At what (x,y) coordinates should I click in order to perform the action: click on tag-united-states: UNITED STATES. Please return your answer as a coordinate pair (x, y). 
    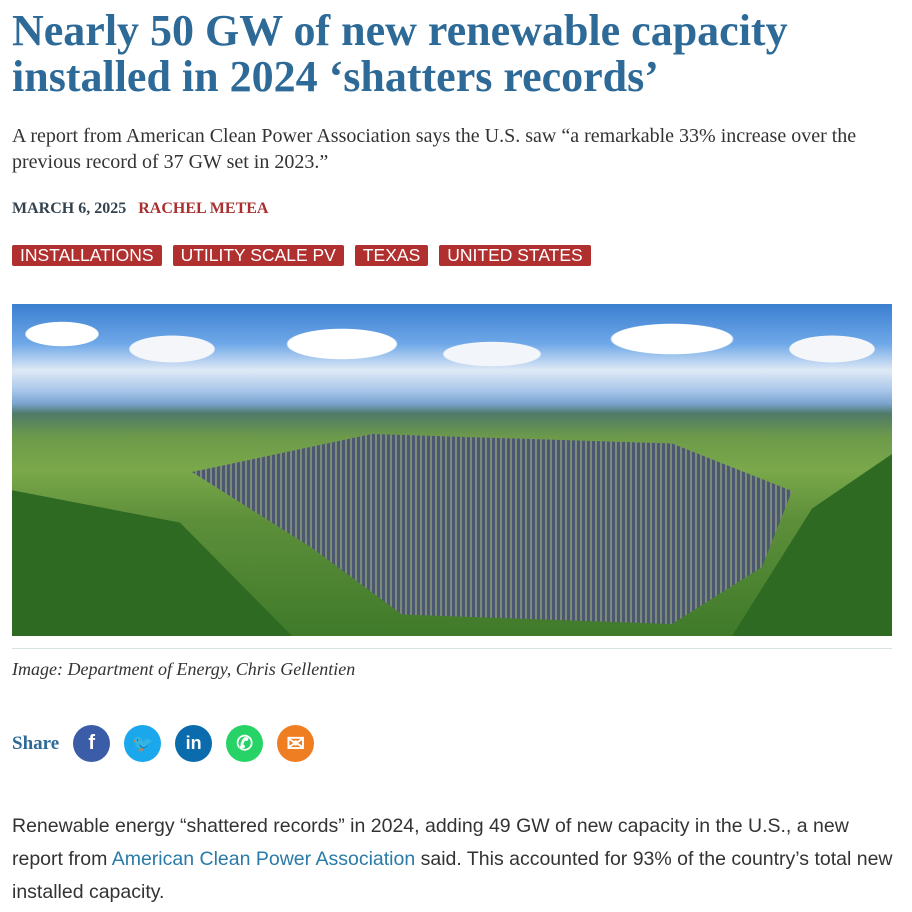
    Looking at the image, I should click on (515, 255).